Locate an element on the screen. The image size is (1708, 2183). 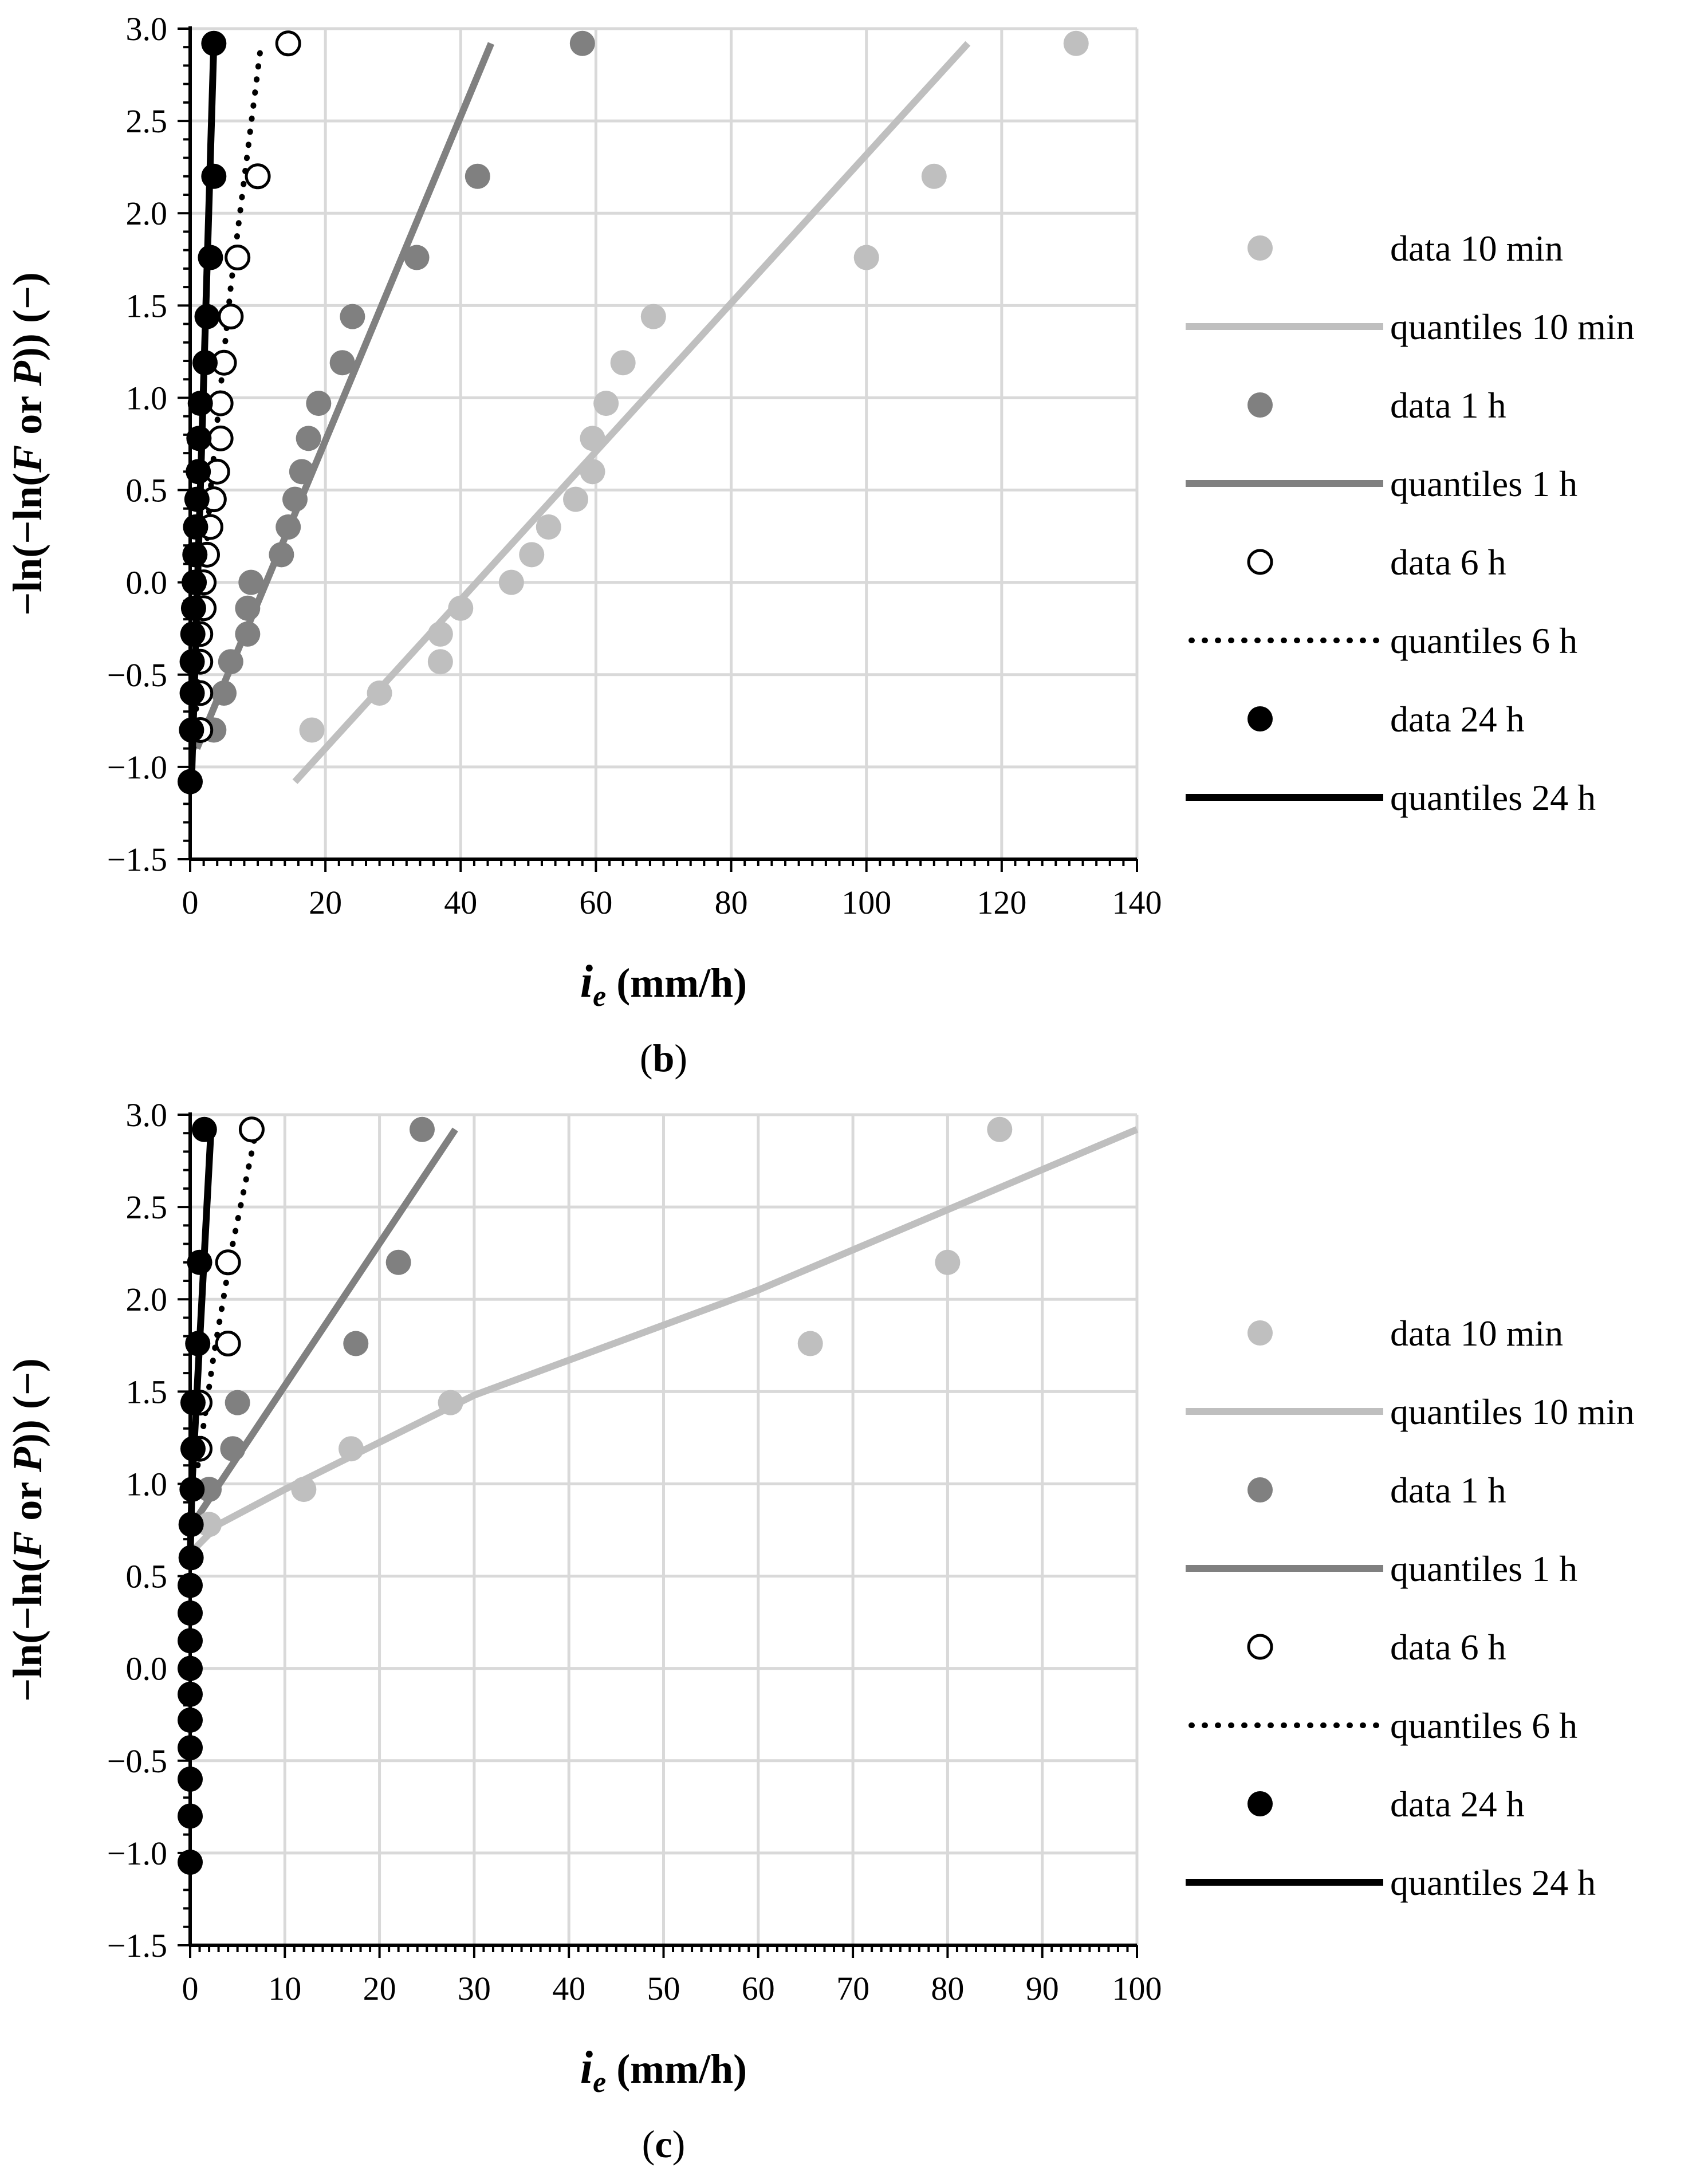
x-tick-label: 120 is located at coordinates (1002, 902).